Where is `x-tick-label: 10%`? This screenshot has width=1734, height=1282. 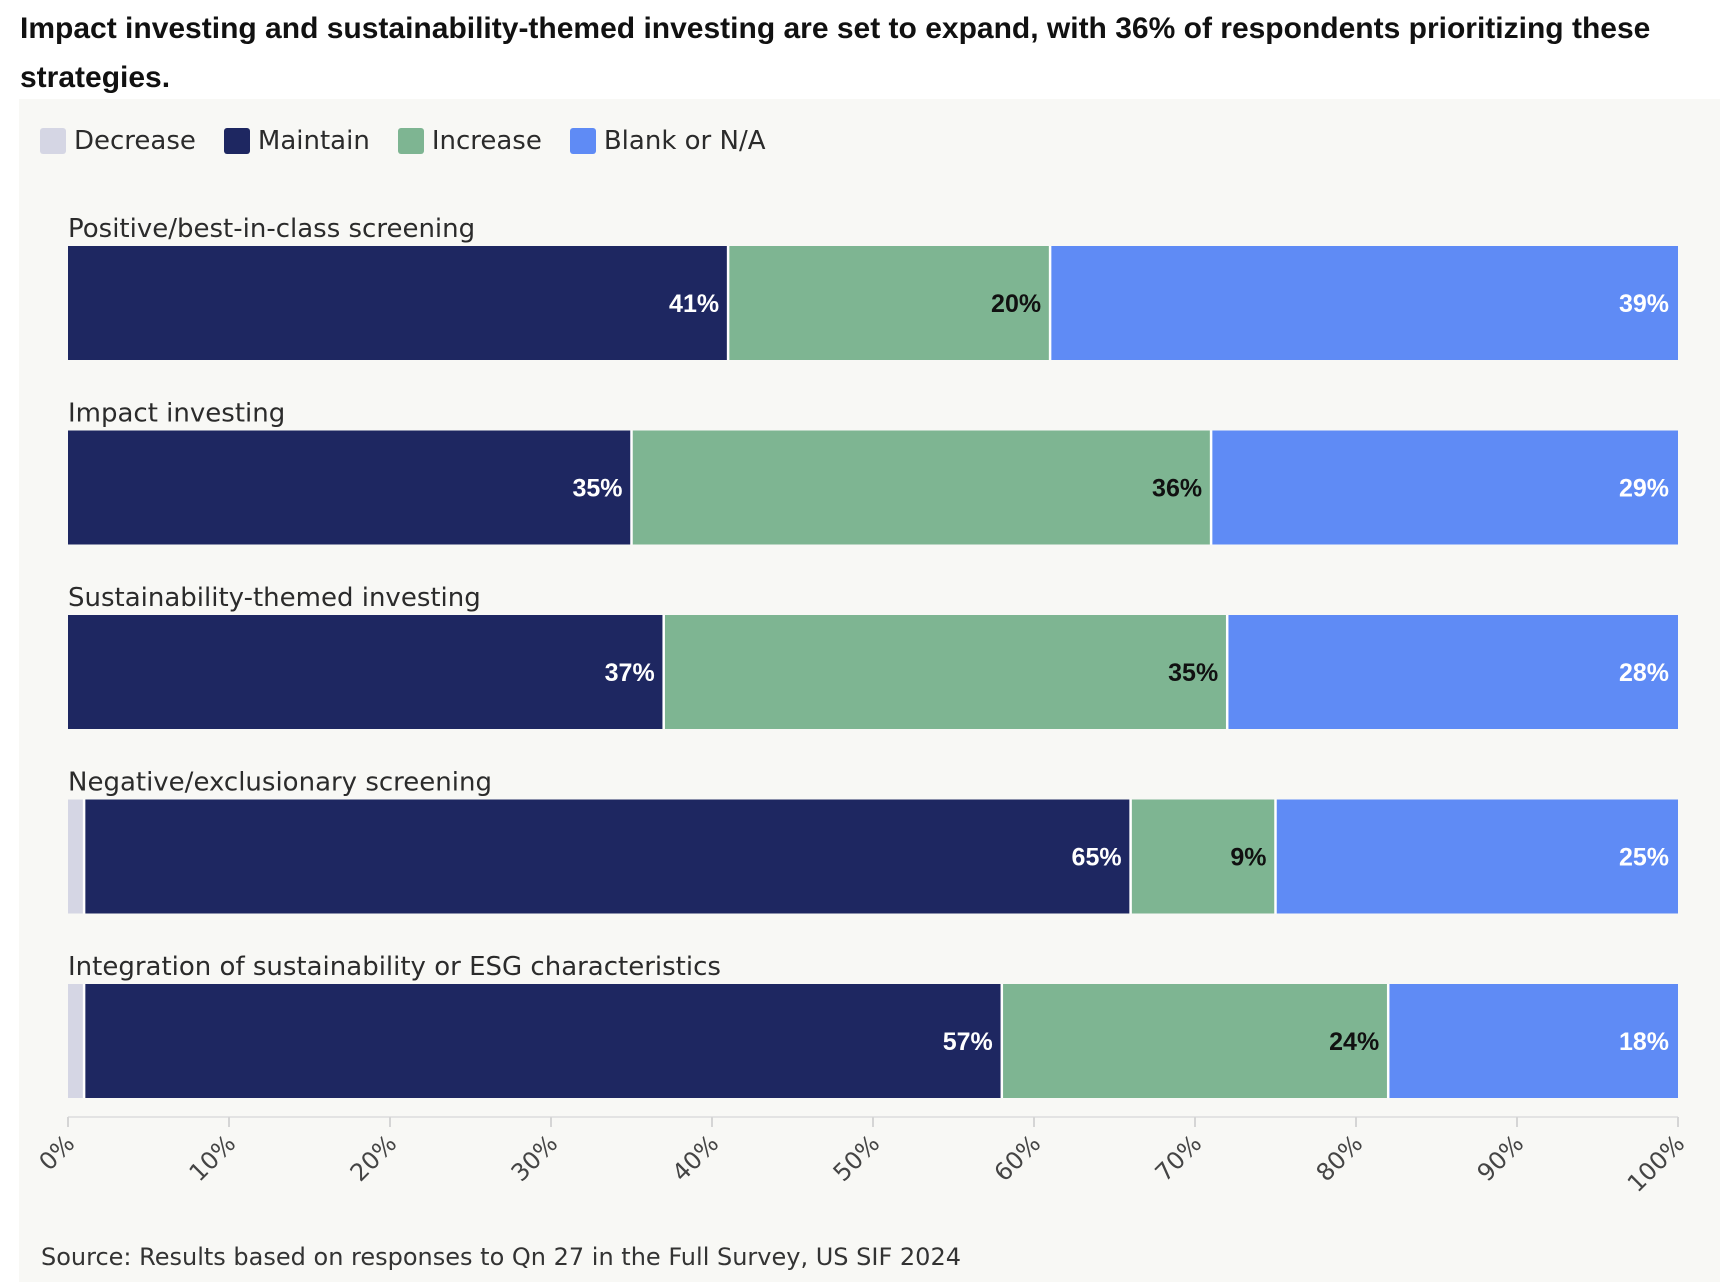 x-tick-label: 10% is located at coordinates (213, 1158).